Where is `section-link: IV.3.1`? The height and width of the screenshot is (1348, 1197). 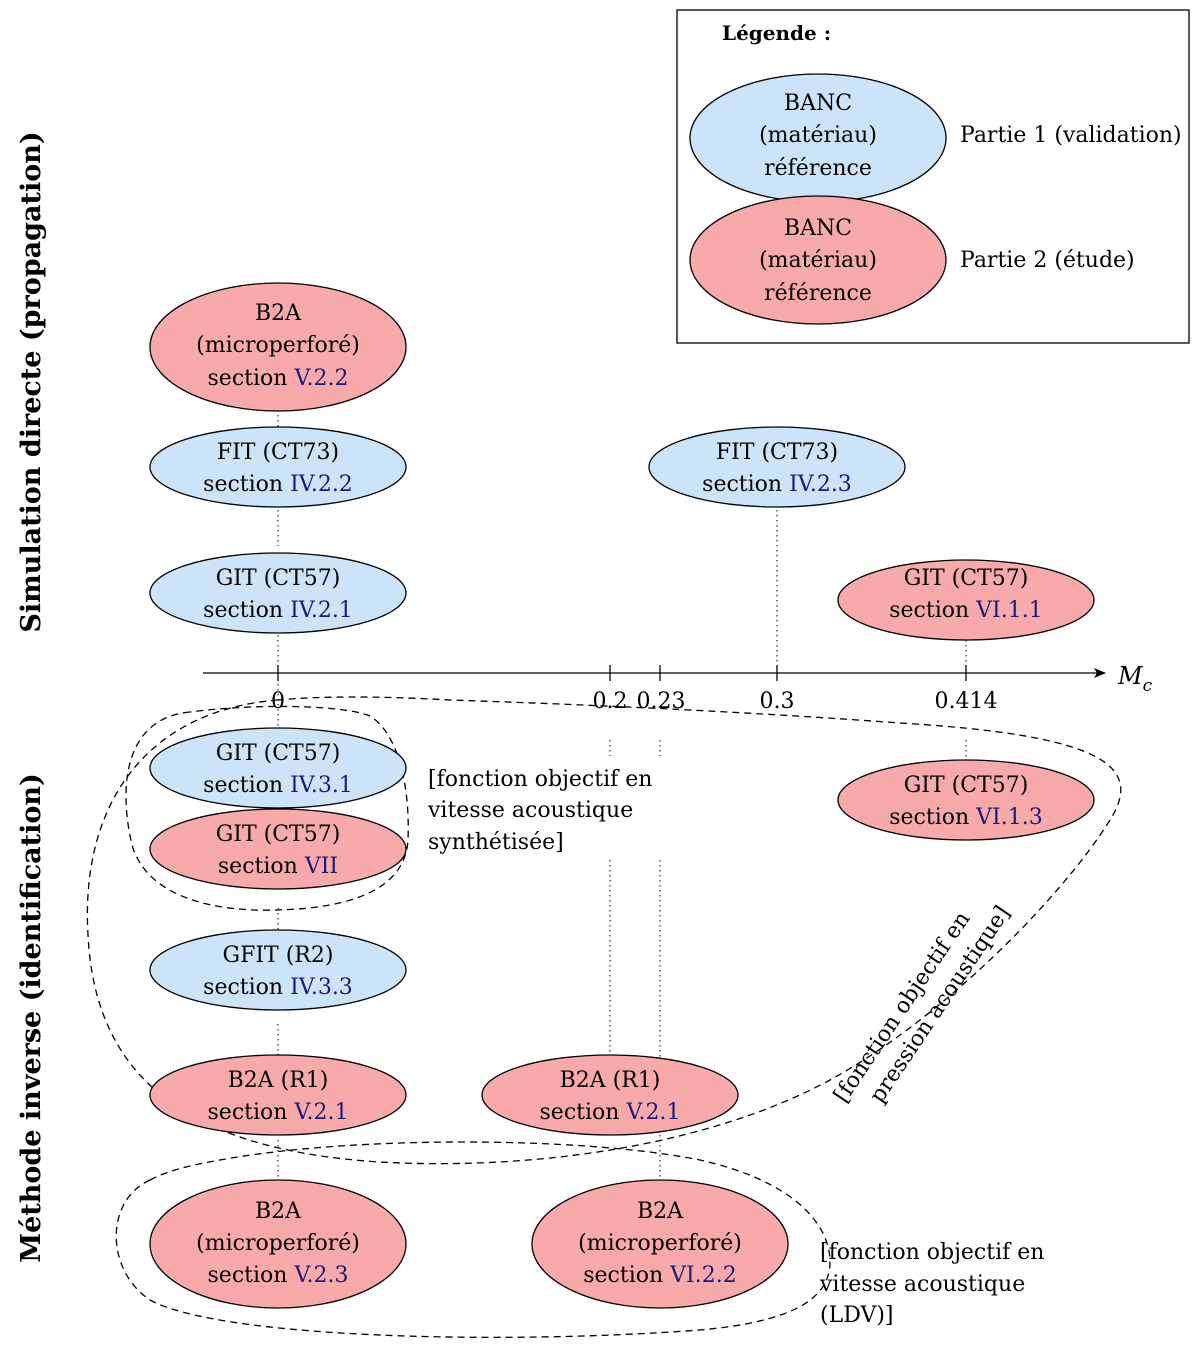 section-link: IV.3.1 is located at coordinates (321, 785).